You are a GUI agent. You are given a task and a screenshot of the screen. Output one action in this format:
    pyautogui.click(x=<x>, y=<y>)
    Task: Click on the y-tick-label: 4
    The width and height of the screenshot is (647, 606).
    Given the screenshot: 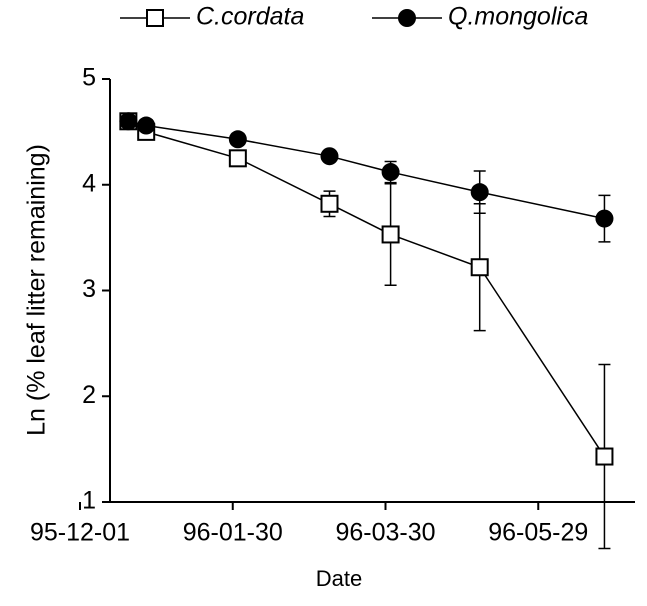 What is the action you would take?
    pyautogui.click(x=89, y=183)
    